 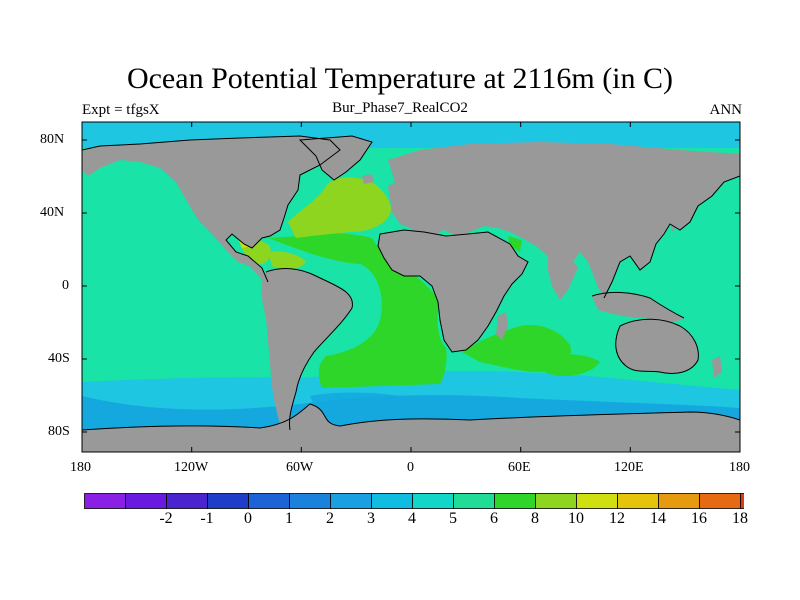 I want to click on maritime-continent, so click(x=638, y=307).